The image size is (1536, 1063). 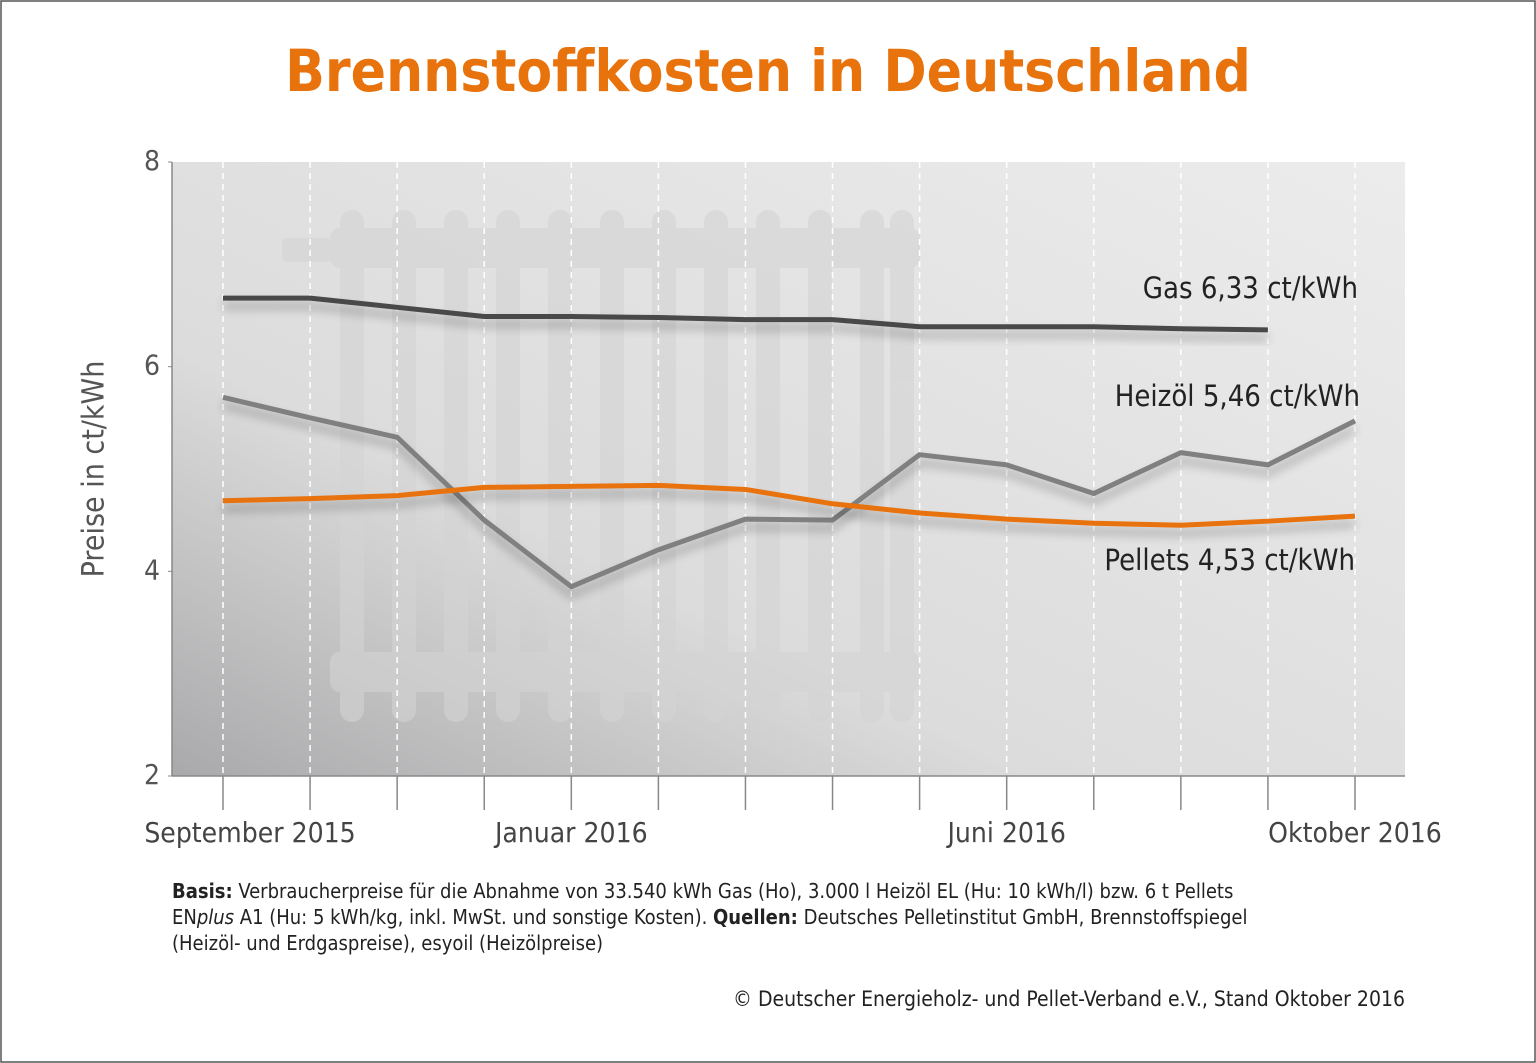 I want to click on footnote-text: EN, so click(x=184, y=917).